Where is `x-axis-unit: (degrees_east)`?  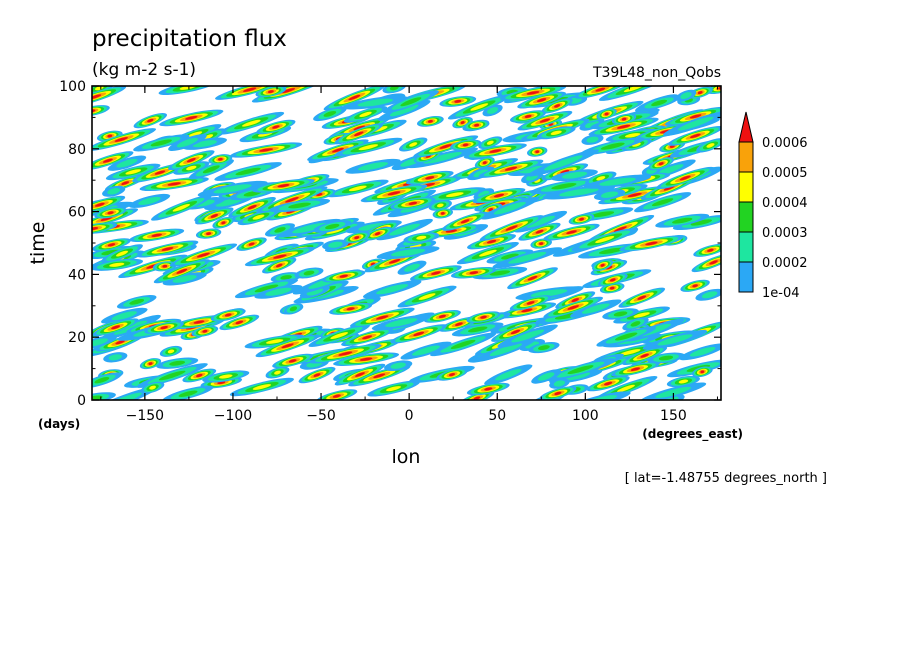
x-axis-unit: (degrees_east) is located at coordinates (692, 434).